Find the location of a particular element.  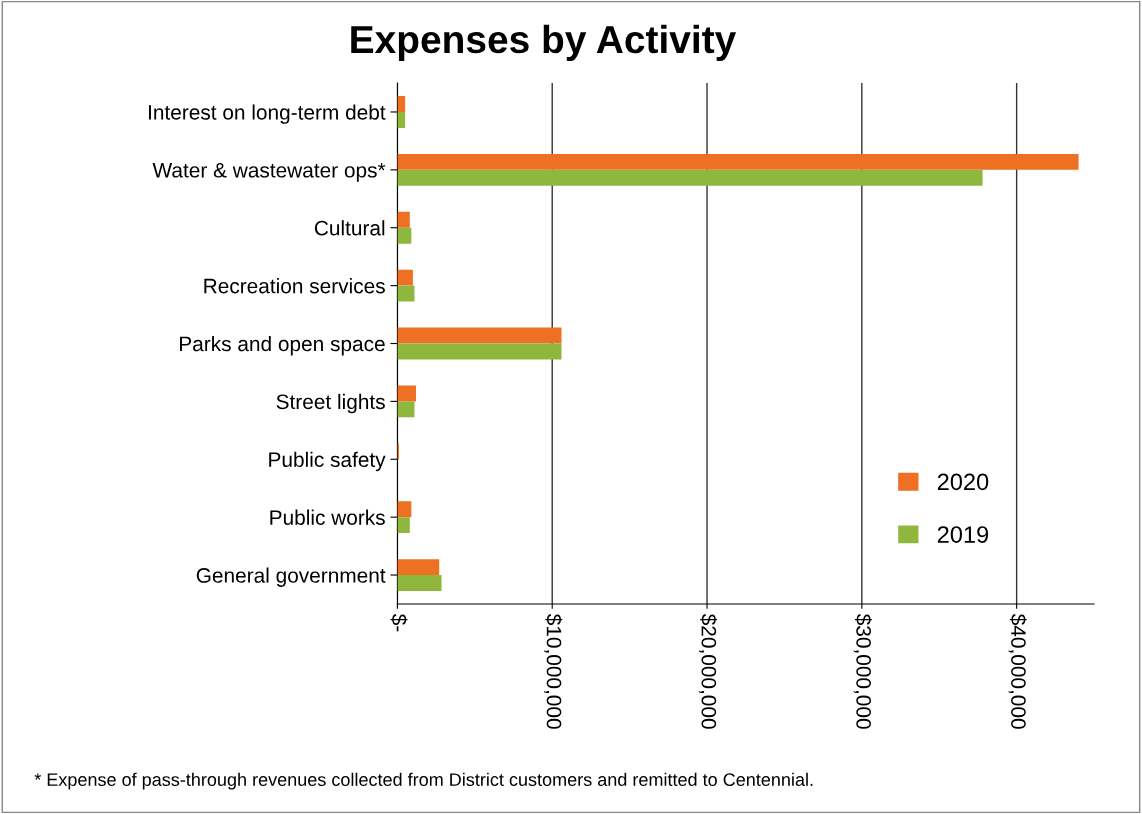

y-tick-label: Recreation services is located at coordinates (294, 286).